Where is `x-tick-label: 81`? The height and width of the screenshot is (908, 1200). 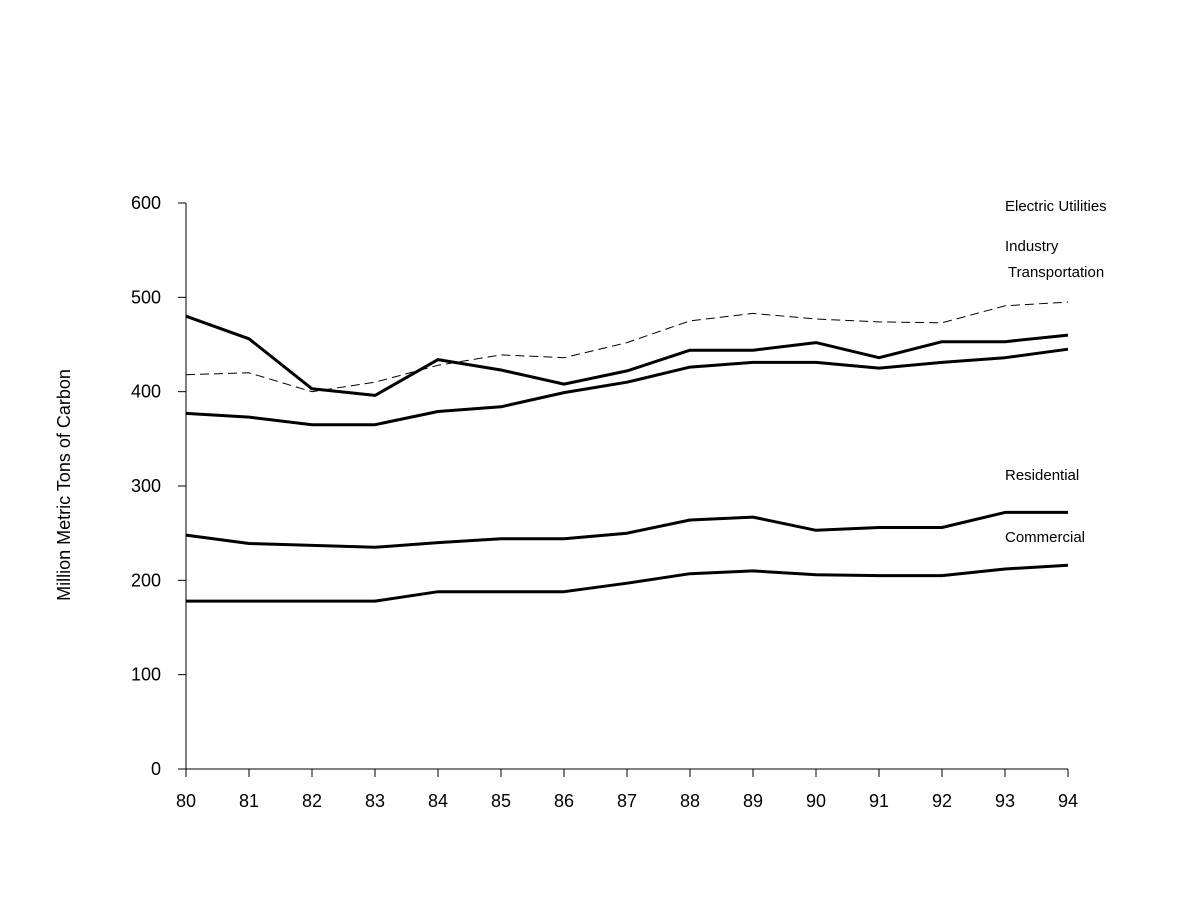 x-tick-label: 81 is located at coordinates (249, 801).